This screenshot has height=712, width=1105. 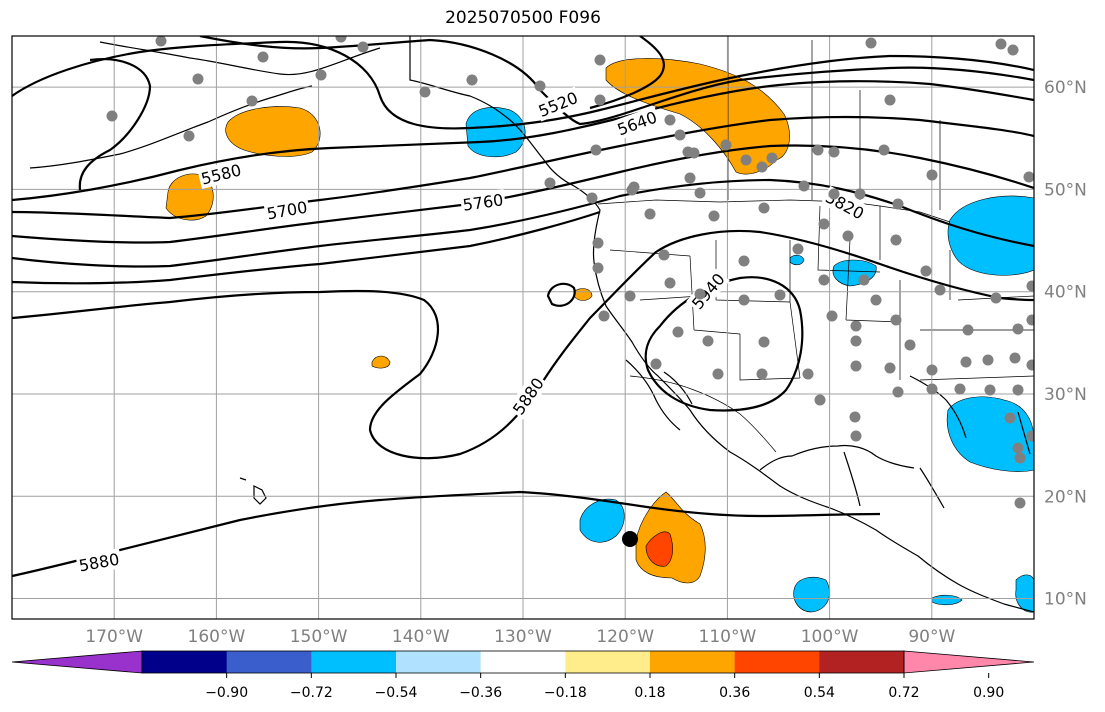 What do you see at coordinates (217, 637) in the screenshot?
I see `longitude-label: 160°W` at bounding box center [217, 637].